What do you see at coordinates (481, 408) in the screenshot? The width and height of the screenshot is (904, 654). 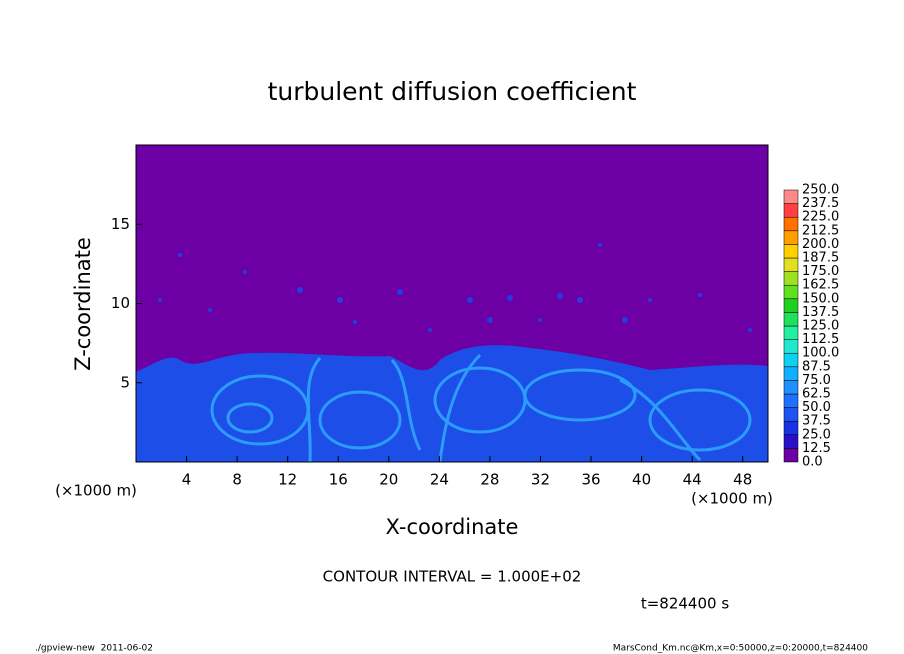 I see `swirls` at bounding box center [481, 408].